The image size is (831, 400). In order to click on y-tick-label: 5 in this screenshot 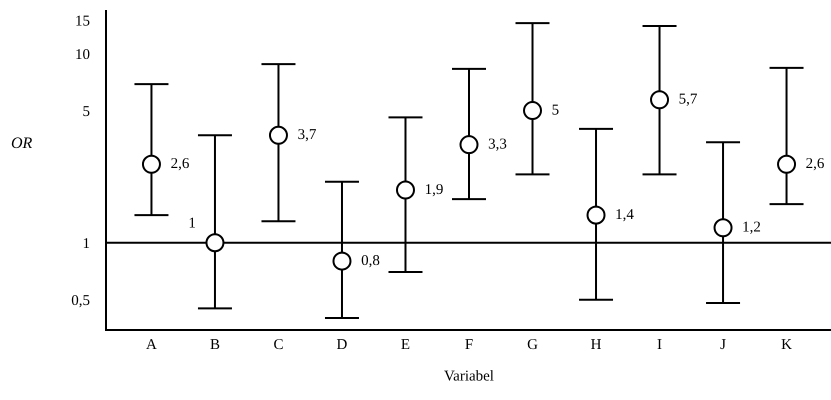, I will do `click(86, 112)`.